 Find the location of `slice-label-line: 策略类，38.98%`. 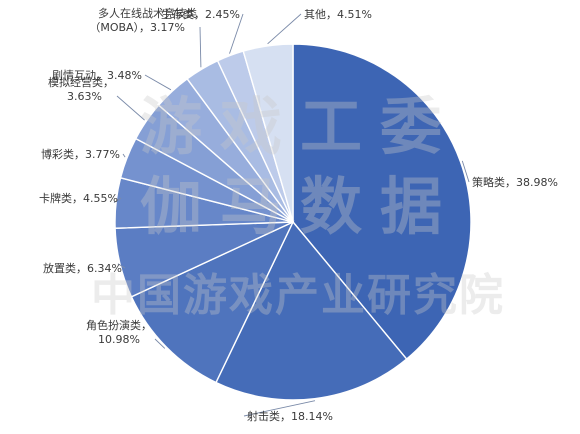

slice-label-line: 策略类，38.98% is located at coordinates (515, 182).